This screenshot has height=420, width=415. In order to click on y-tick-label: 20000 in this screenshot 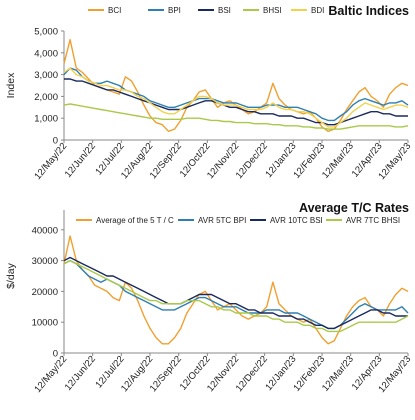, I will do `click(45, 292)`.